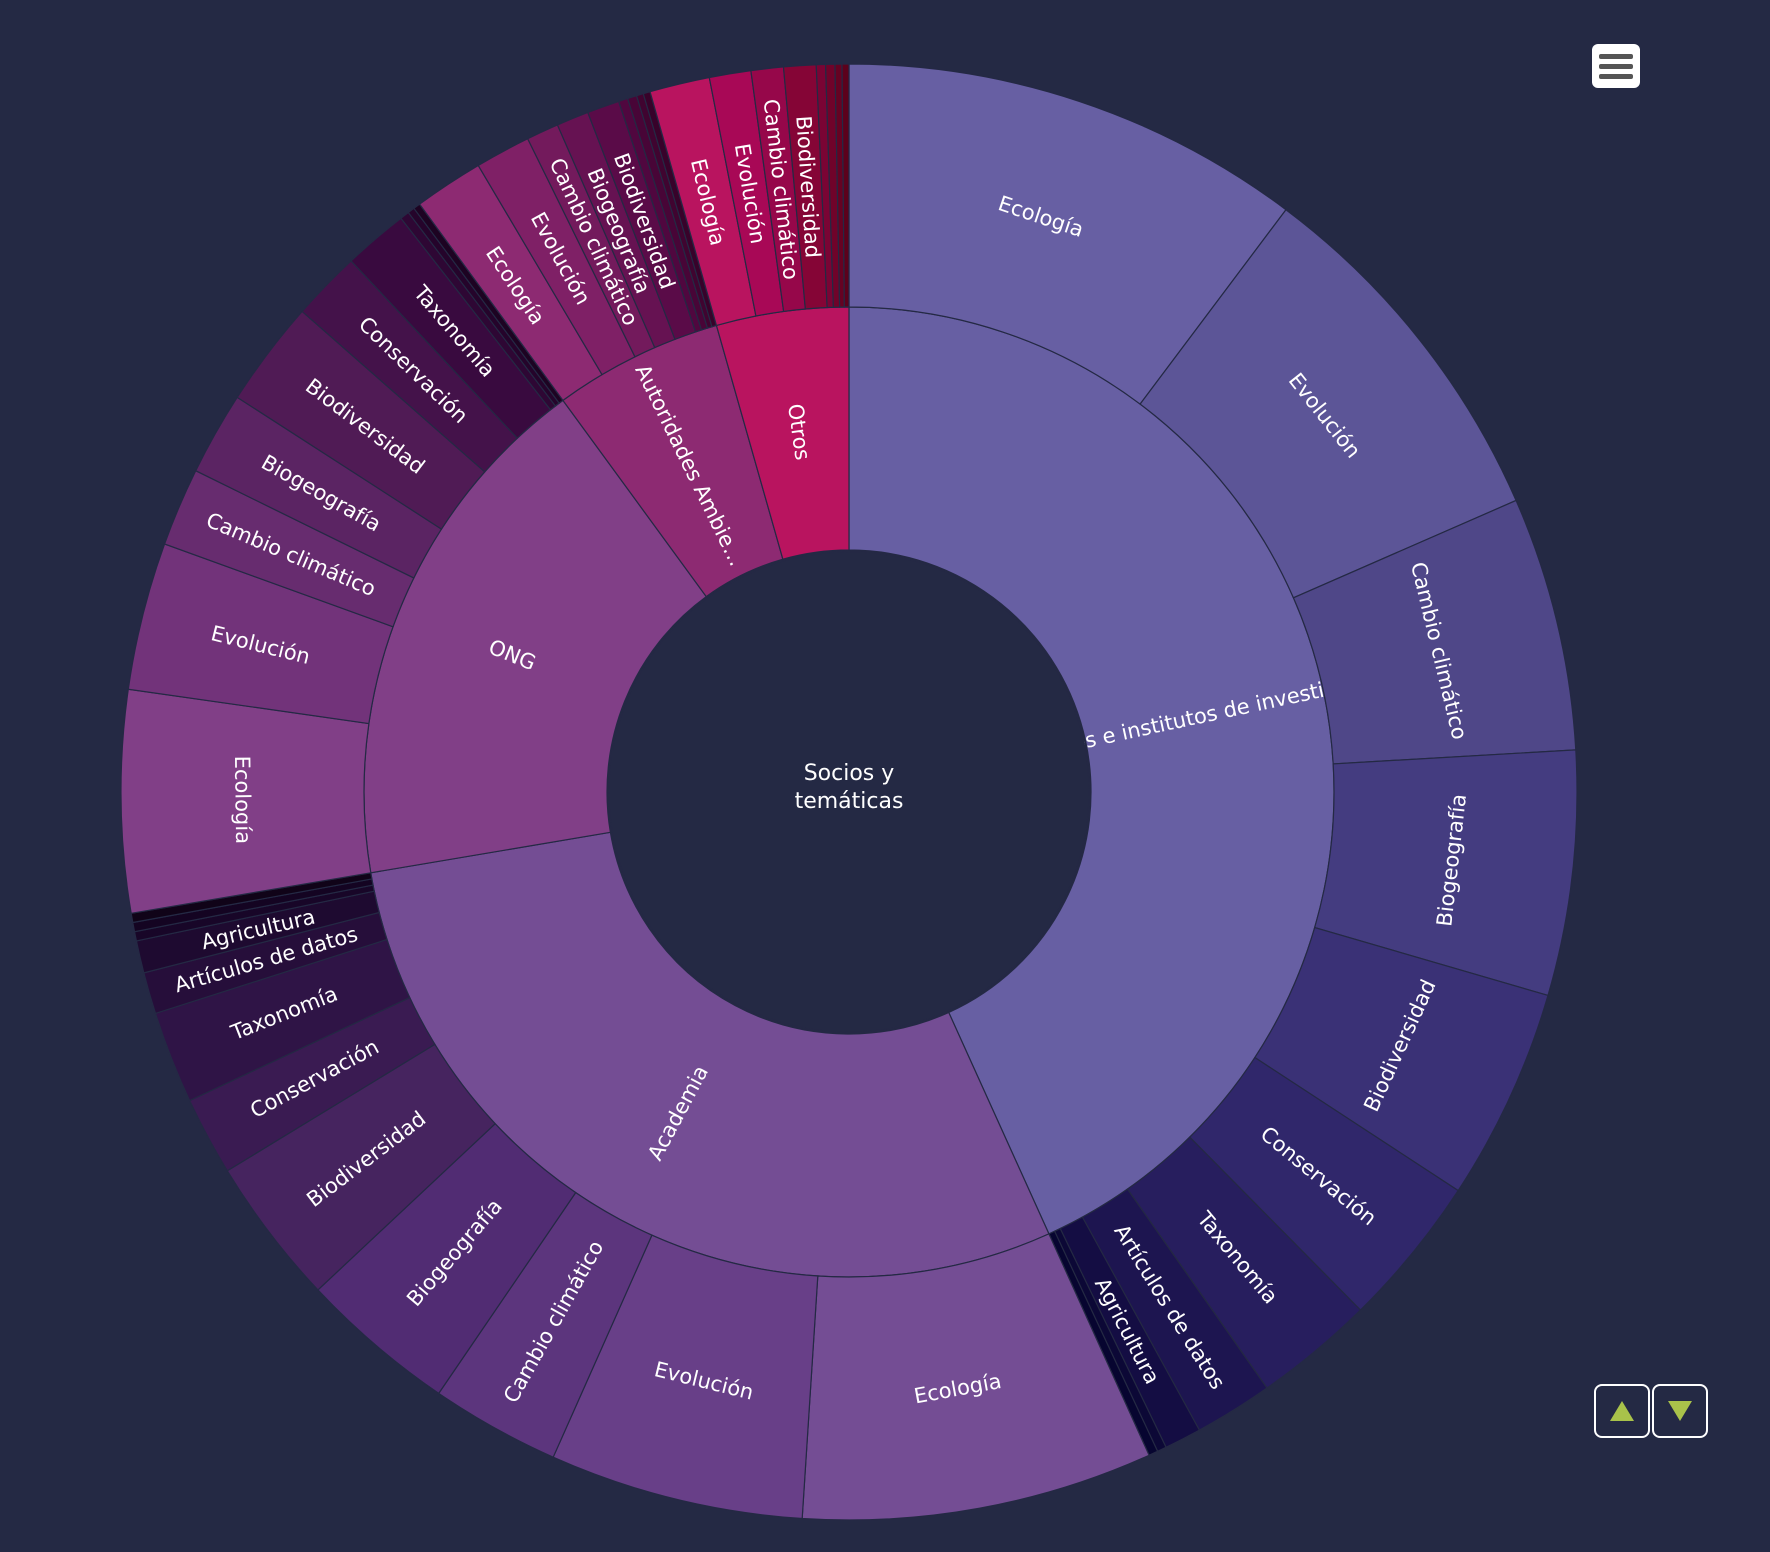 The width and height of the screenshot is (1770, 1552). I want to click on triangle-down-icon, so click(1680, 1411).